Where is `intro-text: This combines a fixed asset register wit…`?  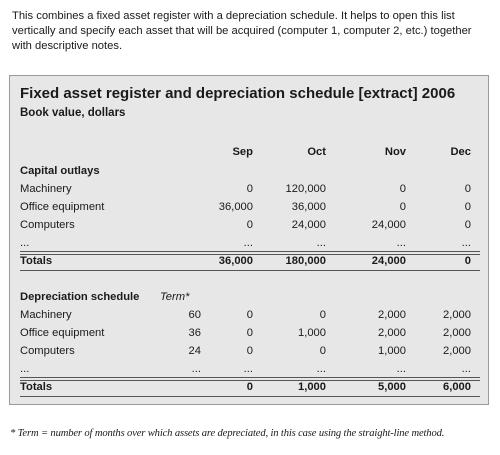
intro-text: This combines a fixed asset register wit… is located at coordinates (242, 31).